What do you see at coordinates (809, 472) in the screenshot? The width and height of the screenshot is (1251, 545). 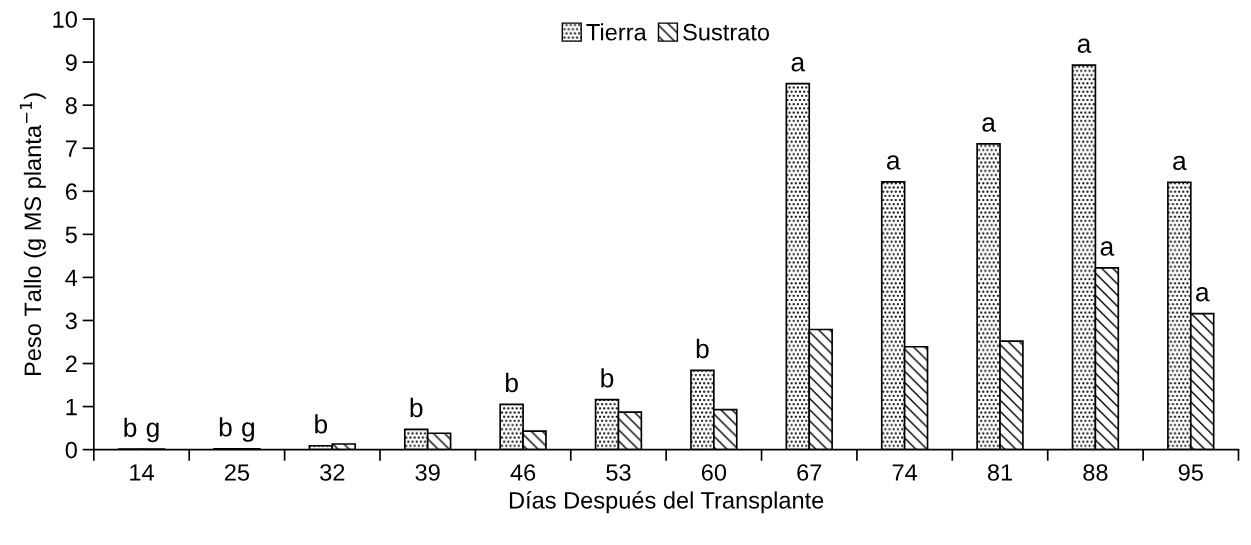 I see `x-tick-label: 67` at bounding box center [809, 472].